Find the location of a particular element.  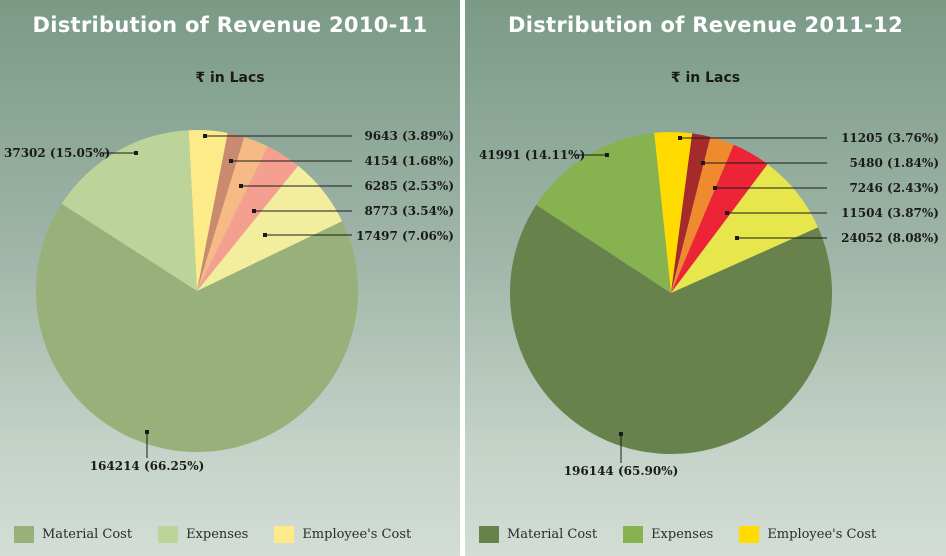

slice-label: 8773 (3.54%) is located at coordinates (409, 211).